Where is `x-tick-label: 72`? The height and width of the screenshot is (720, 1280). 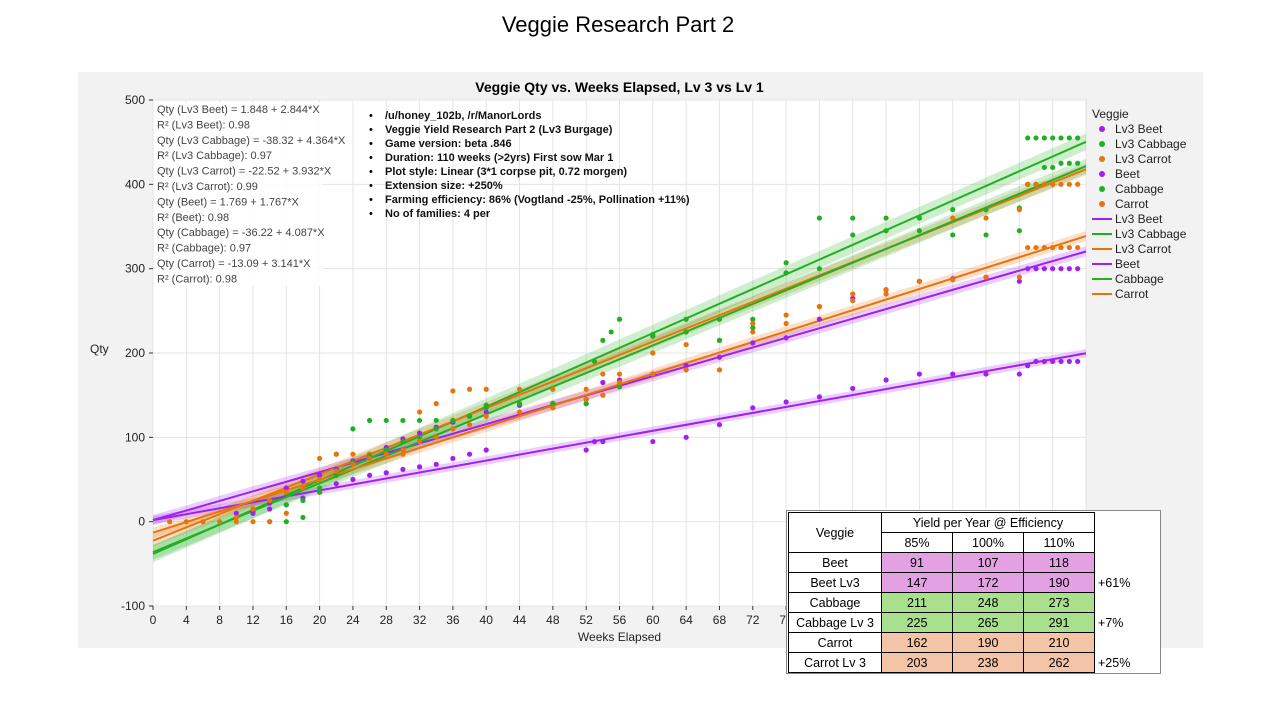
x-tick-label: 72 is located at coordinates (753, 620).